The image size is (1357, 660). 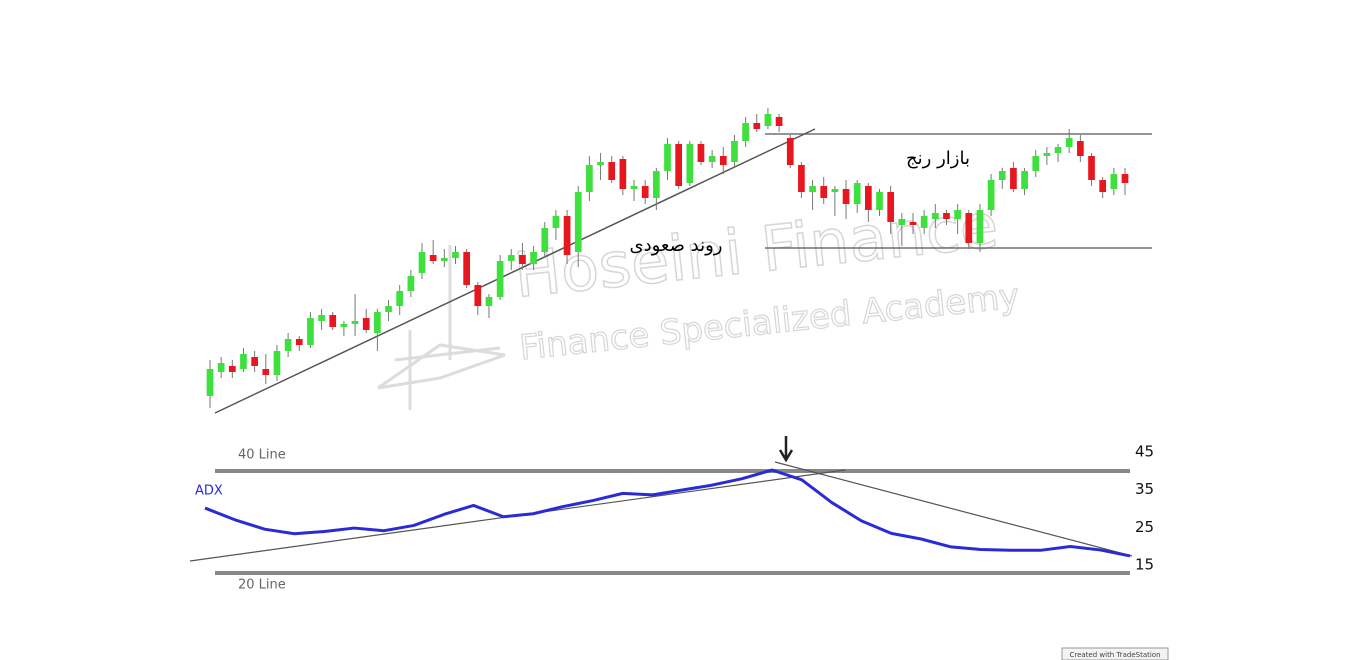 I want to click on level-label: 20 Line, so click(x=262, y=585).